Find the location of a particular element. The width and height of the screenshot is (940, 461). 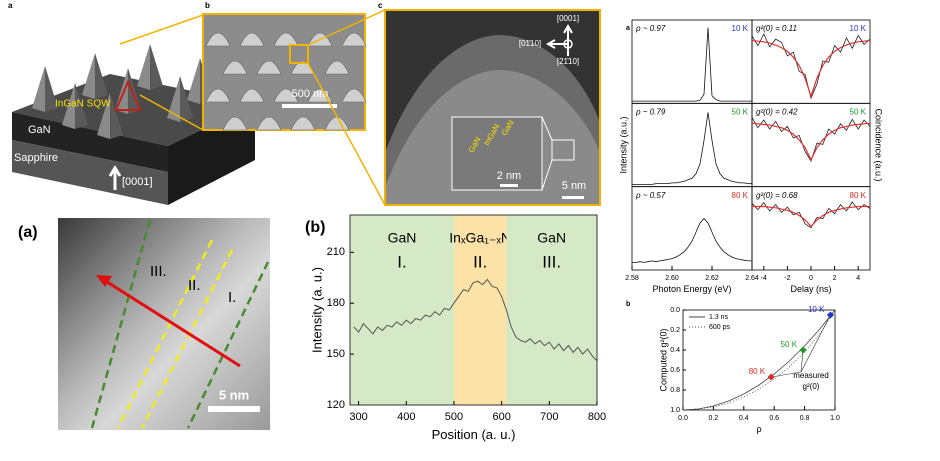

y-tick-label: 150 is located at coordinates (336, 354).